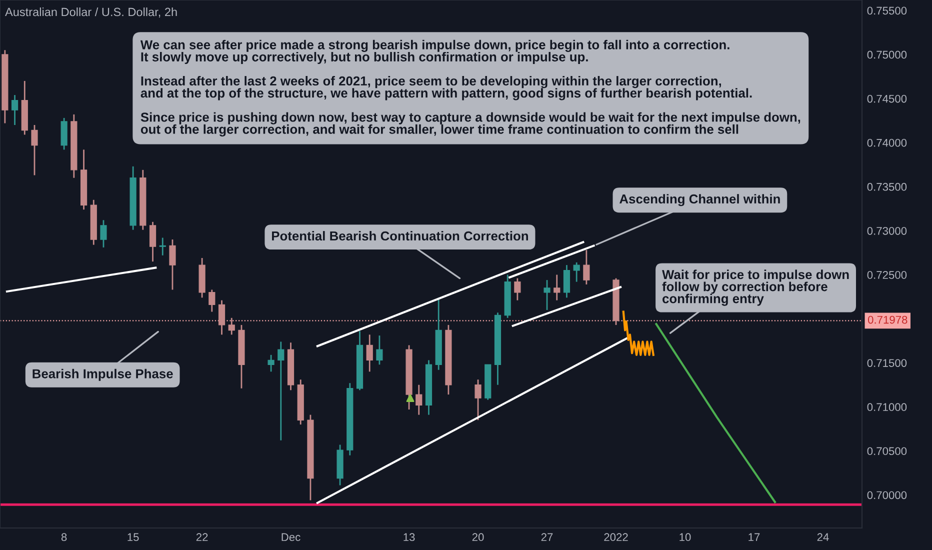 This screenshot has height=550, width=932. I want to click on y-tick-label: 0.70000, so click(887, 495).